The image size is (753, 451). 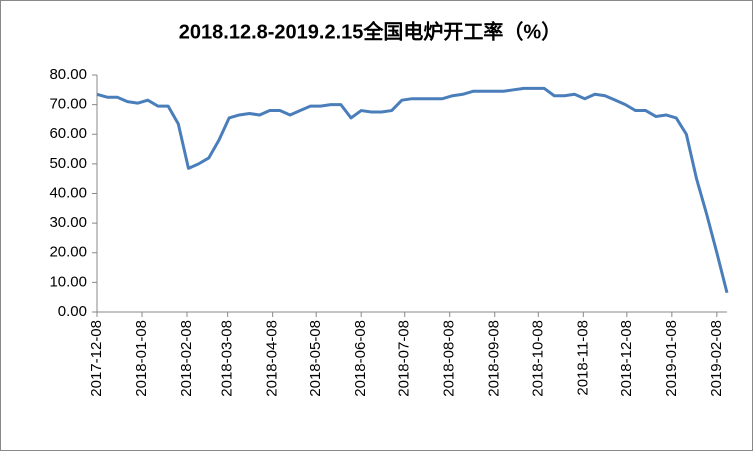 I want to click on x-tick-label: 2018-06-08, so click(x=360, y=358).